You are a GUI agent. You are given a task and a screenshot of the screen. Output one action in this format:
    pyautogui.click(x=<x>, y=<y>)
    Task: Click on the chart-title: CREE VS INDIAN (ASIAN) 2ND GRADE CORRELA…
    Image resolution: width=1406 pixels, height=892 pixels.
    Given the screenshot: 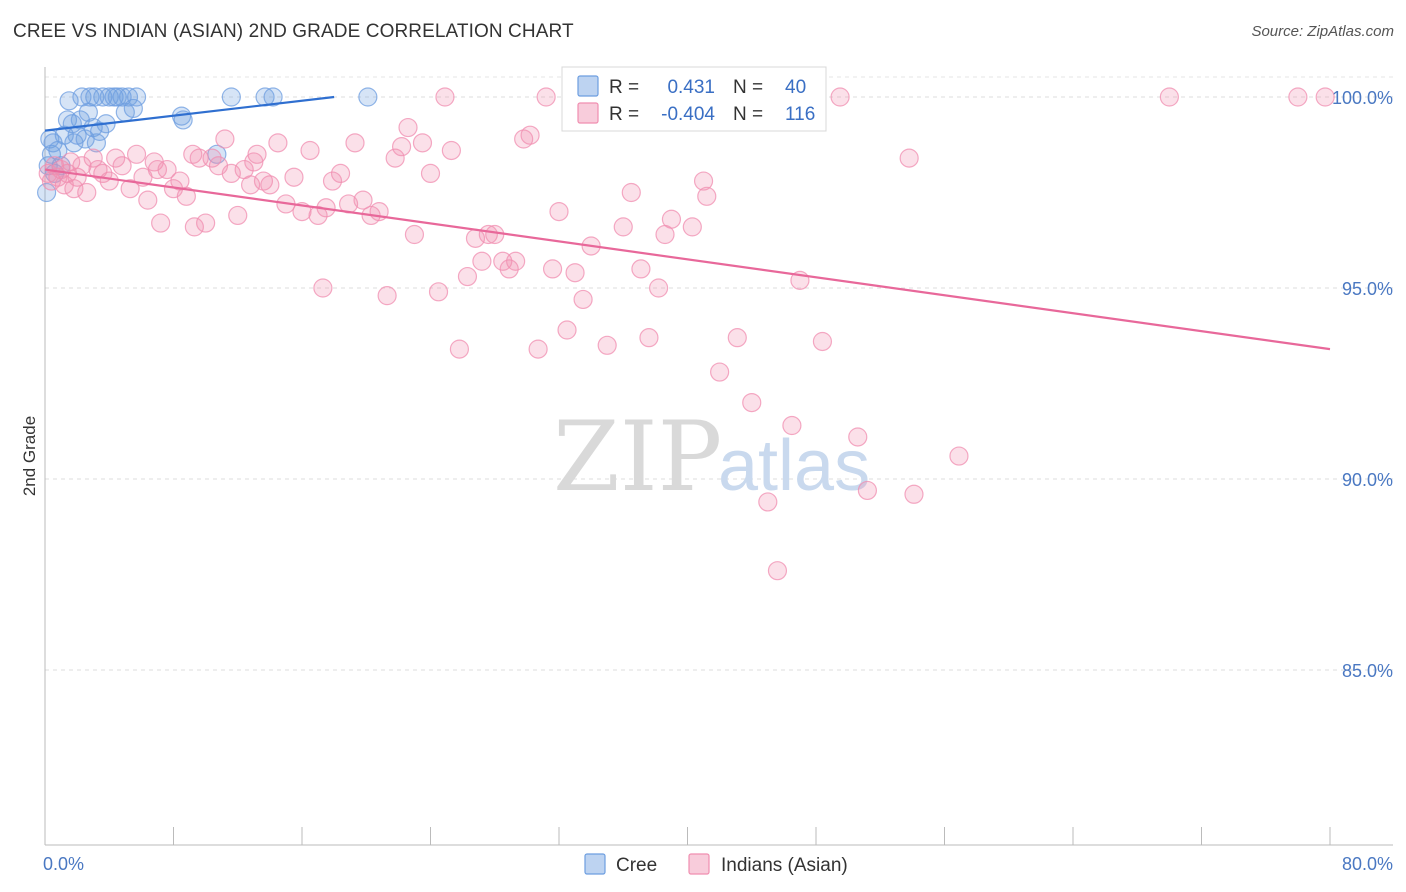 What is the action you would take?
    pyautogui.click(x=293, y=31)
    